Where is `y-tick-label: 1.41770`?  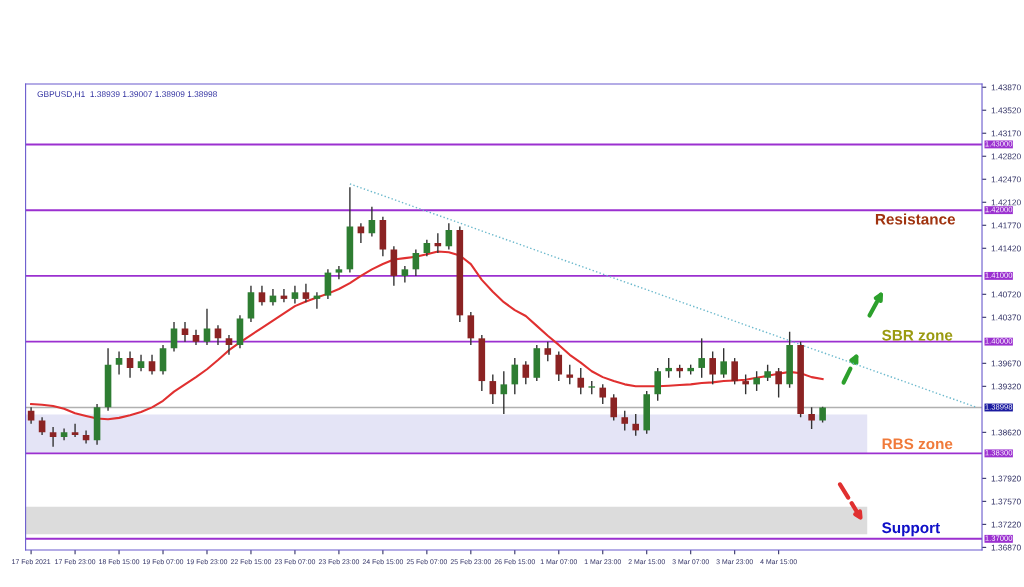
y-tick-label: 1.41770 is located at coordinates (1006, 225).